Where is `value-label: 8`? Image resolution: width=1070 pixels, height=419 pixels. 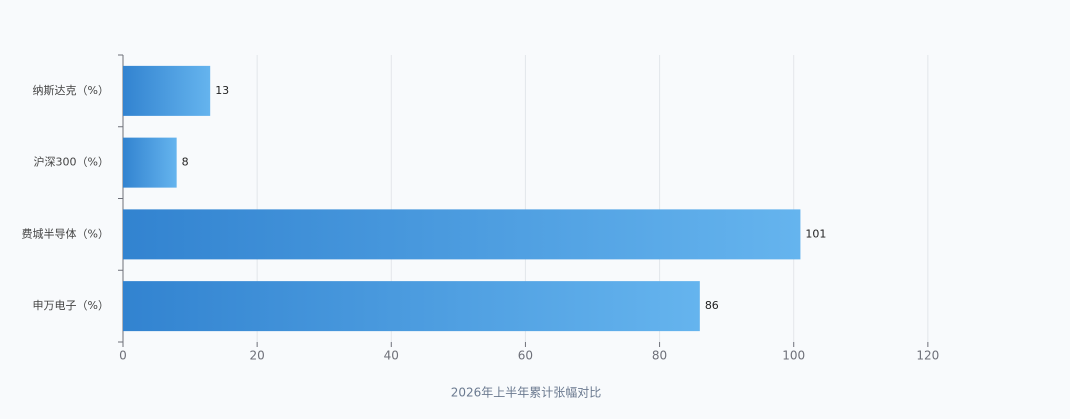
value-label: 8 is located at coordinates (185, 162).